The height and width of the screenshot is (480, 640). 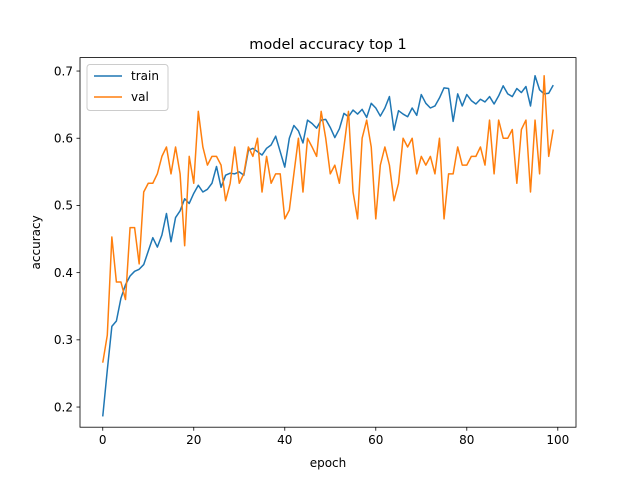 What do you see at coordinates (140, 97) in the screenshot?
I see `legend-label-val: val` at bounding box center [140, 97].